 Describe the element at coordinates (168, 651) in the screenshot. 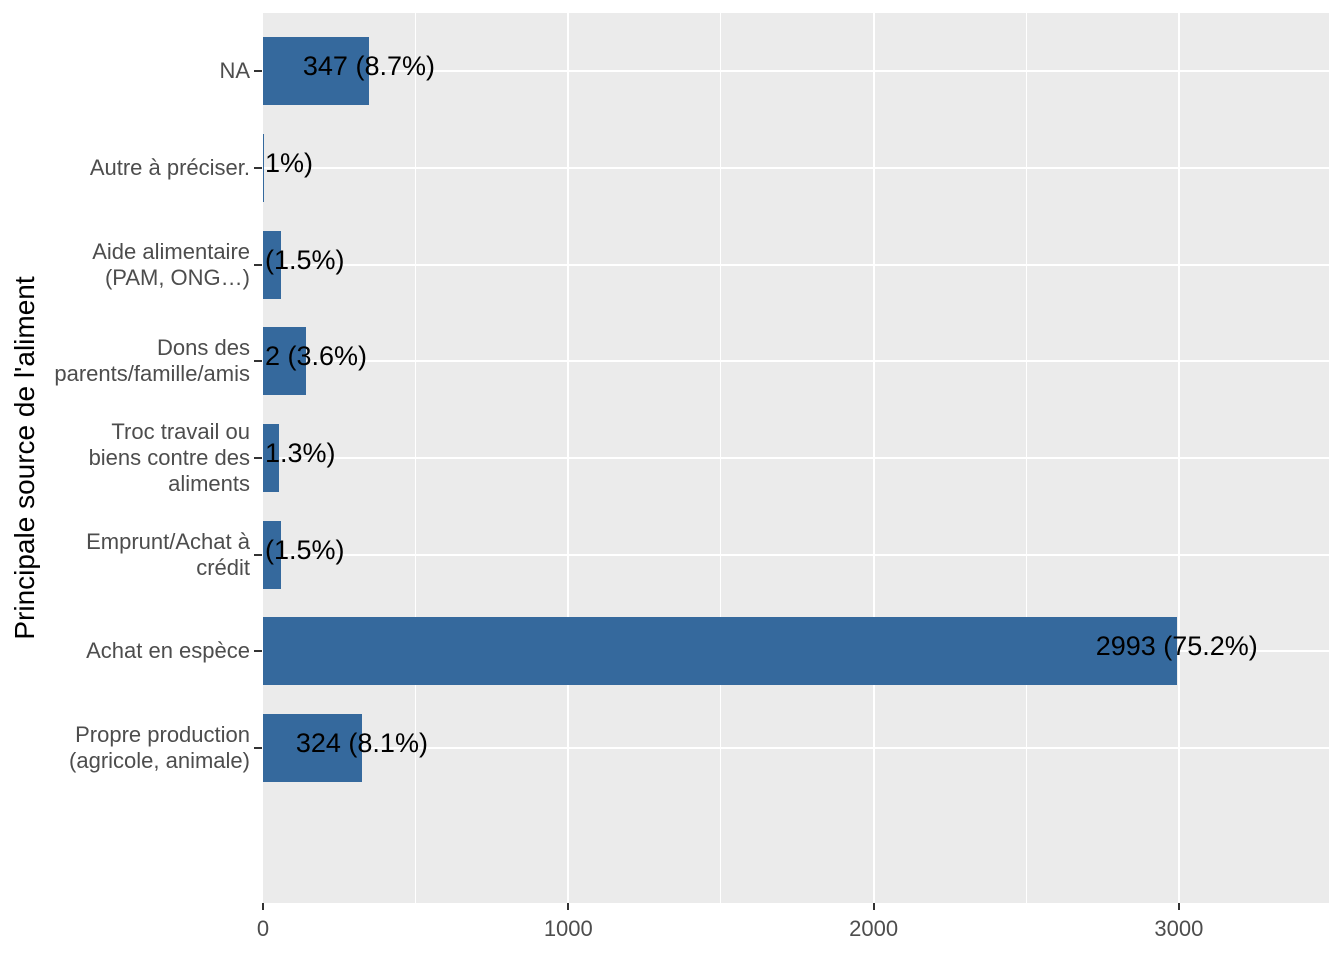

I see `y-tick-label: Achat en espèce` at that location.